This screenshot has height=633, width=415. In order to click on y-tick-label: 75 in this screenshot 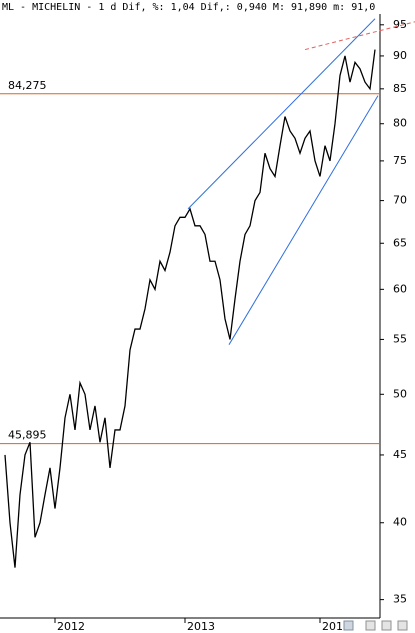, I will do `click(400, 160)`.